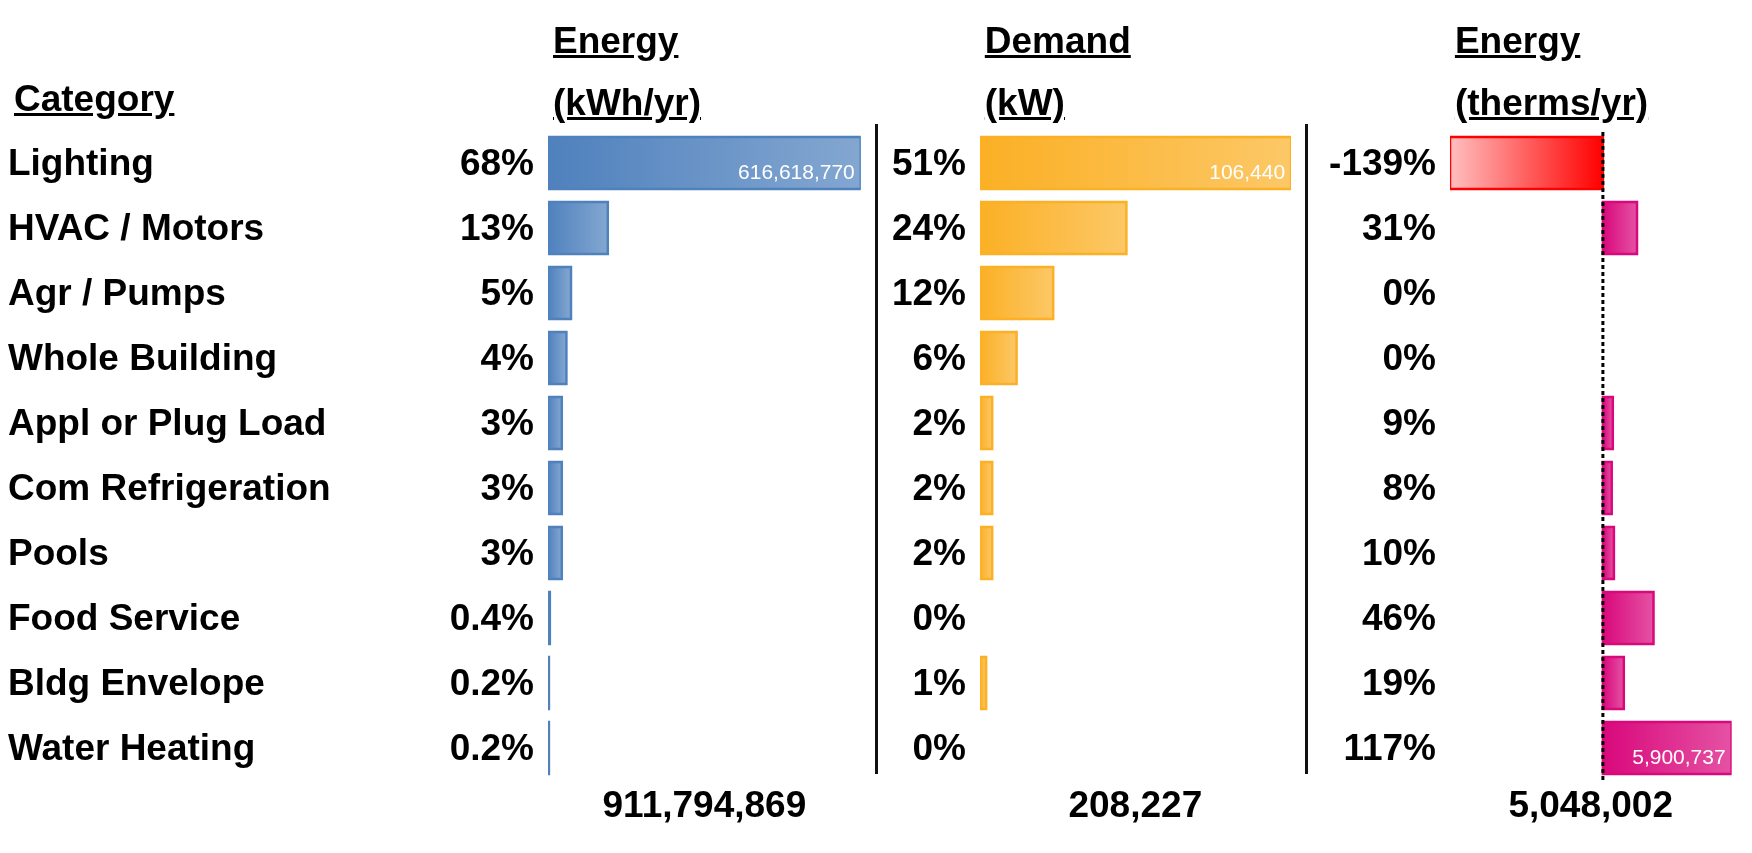  What do you see at coordinates (1590, 805) in the screenshot?
I see `text: 5,048,002` at bounding box center [1590, 805].